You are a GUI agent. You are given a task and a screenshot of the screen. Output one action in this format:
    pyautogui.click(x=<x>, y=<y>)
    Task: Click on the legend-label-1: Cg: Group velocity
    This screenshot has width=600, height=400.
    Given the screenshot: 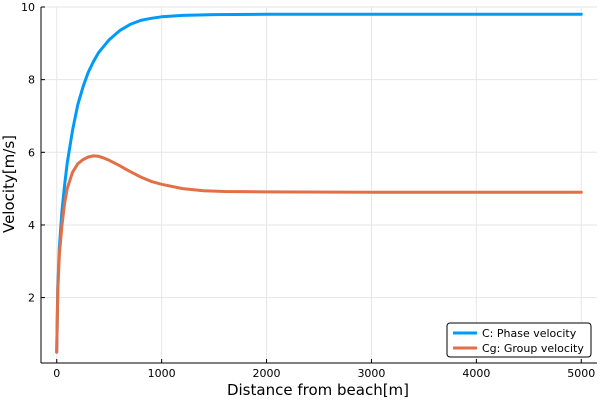 What is the action you would take?
    pyautogui.click(x=533, y=348)
    